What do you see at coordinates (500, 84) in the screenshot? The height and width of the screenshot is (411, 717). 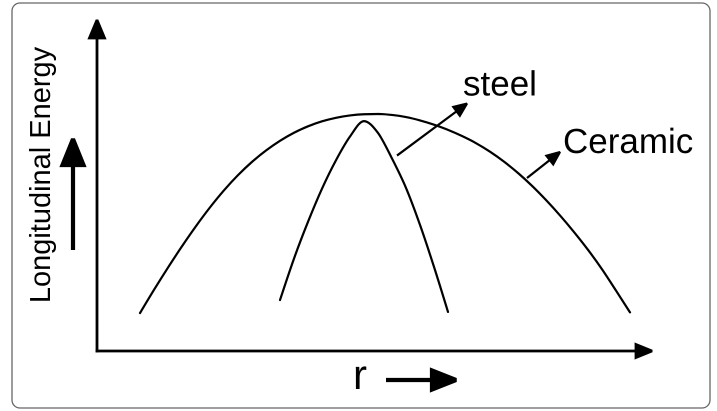 I see `text: steel` at bounding box center [500, 84].